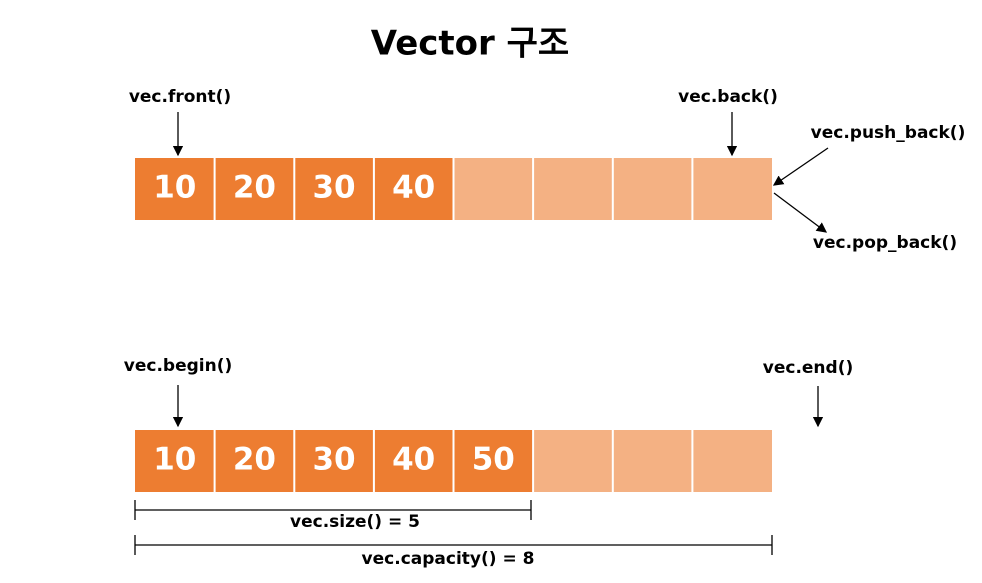 The width and height of the screenshot is (982, 583). Describe the element at coordinates (728, 97) in the screenshot. I see `back-label: vec.back()` at that location.